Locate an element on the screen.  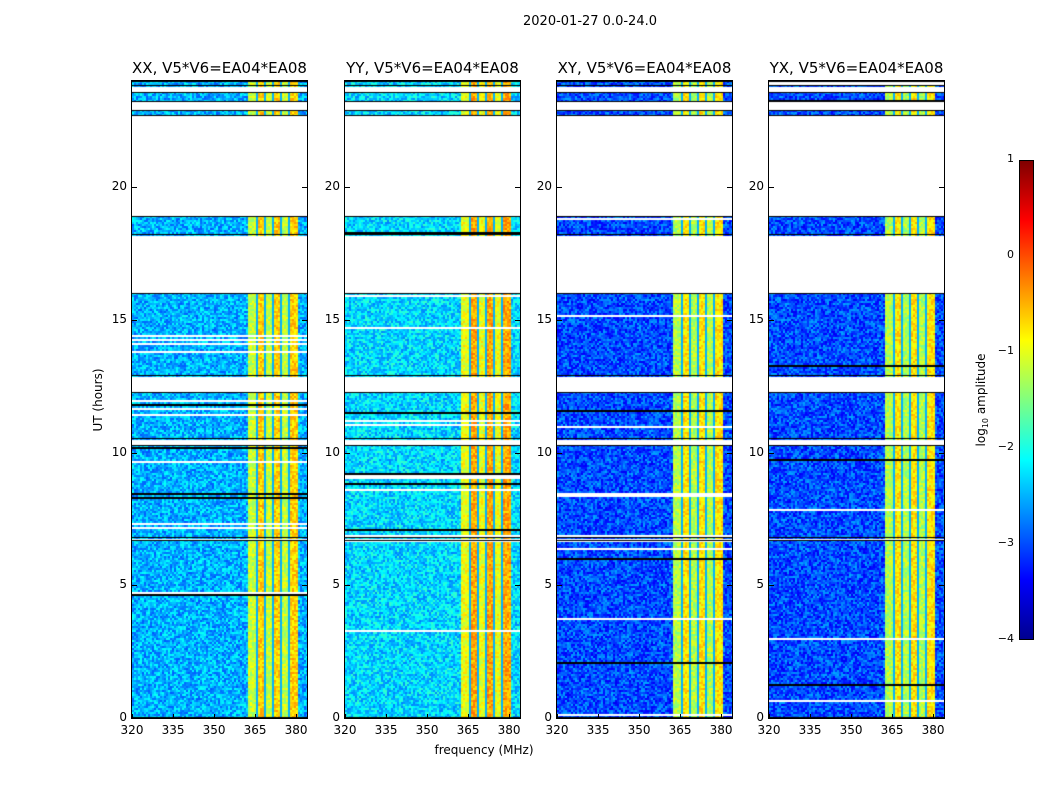
x-axis-label: frequency (MHz) is located at coordinates (484, 750).